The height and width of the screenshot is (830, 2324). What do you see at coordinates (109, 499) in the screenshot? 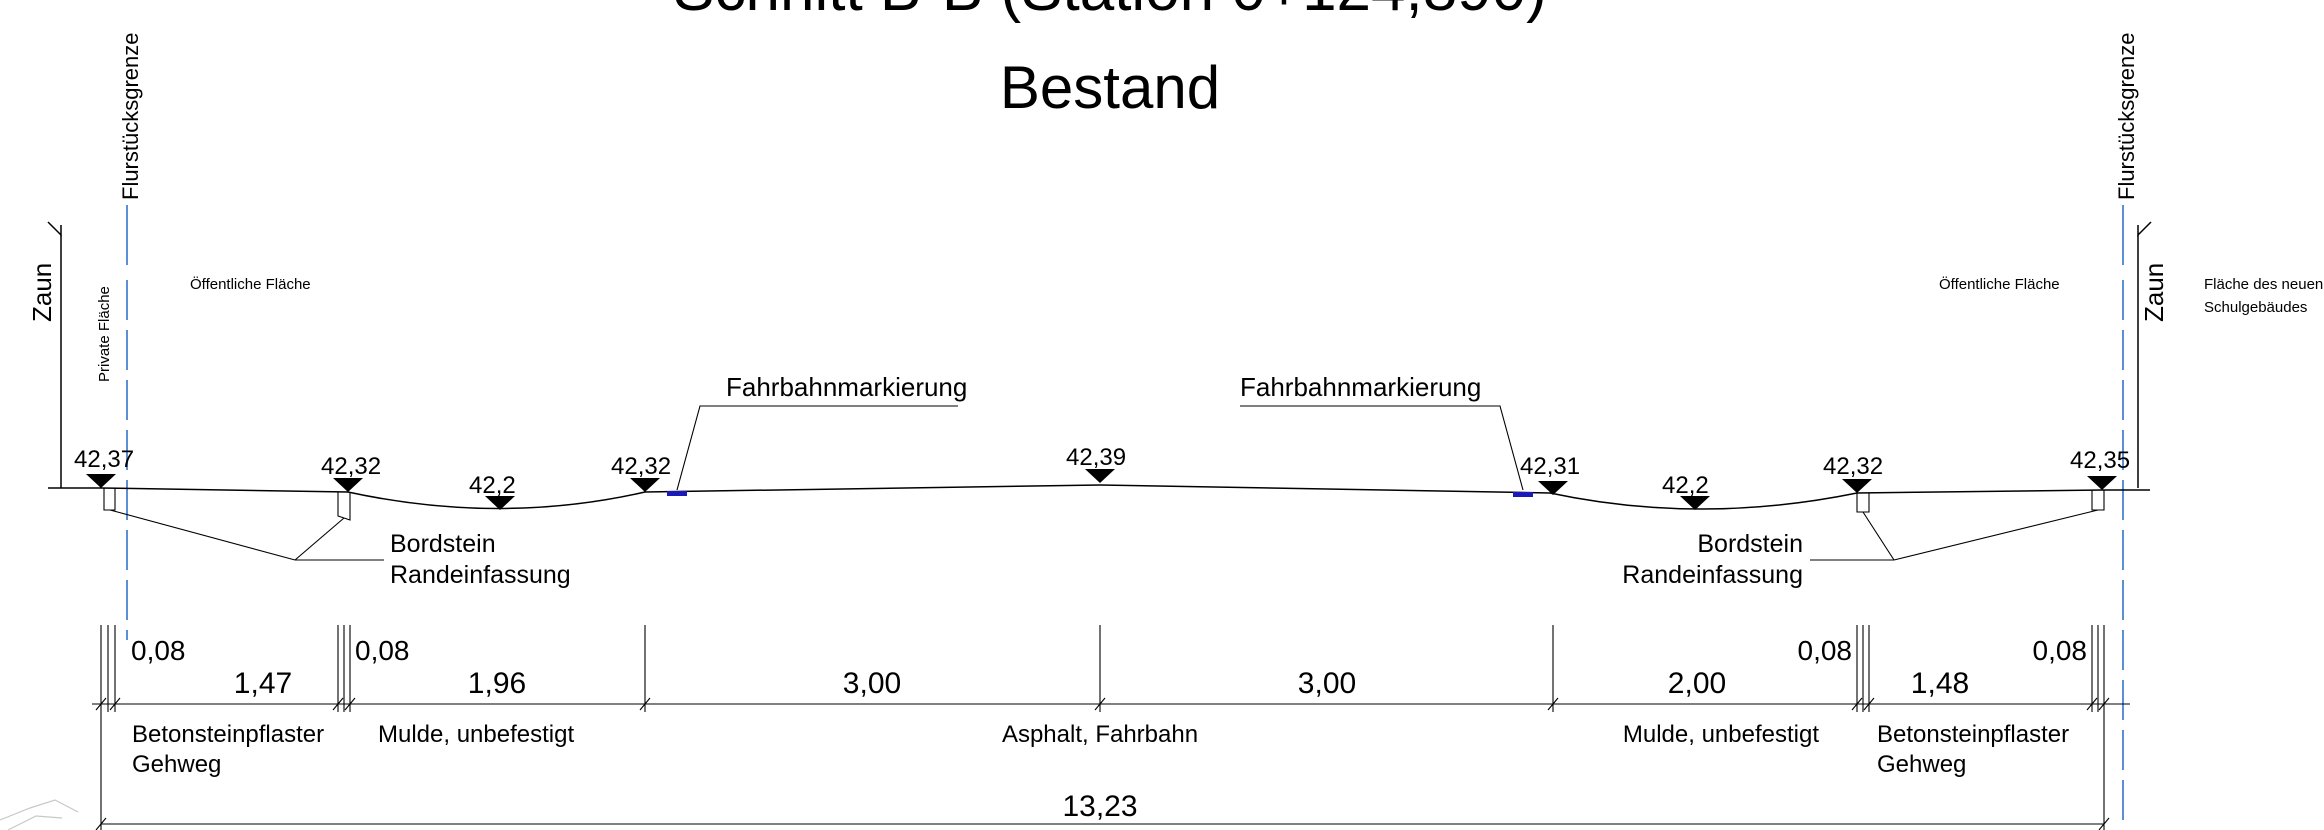
I see `curb-a` at bounding box center [109, 499].